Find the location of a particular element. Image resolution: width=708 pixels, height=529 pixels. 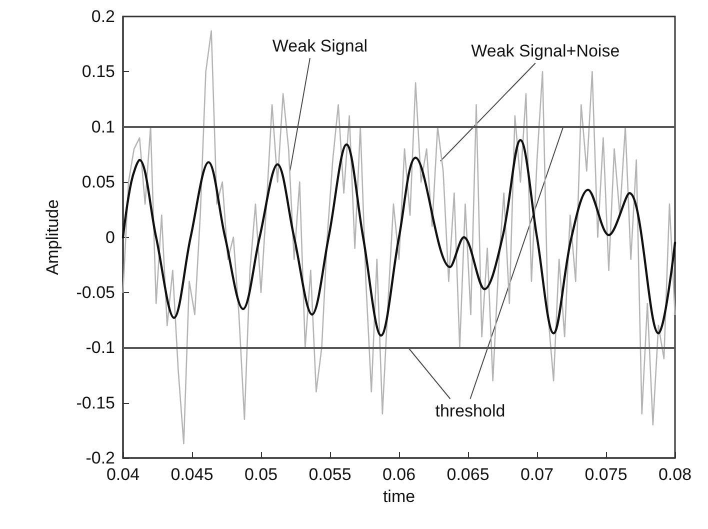

x-tick-label: 0.055 is located at coordinates (330, 474).